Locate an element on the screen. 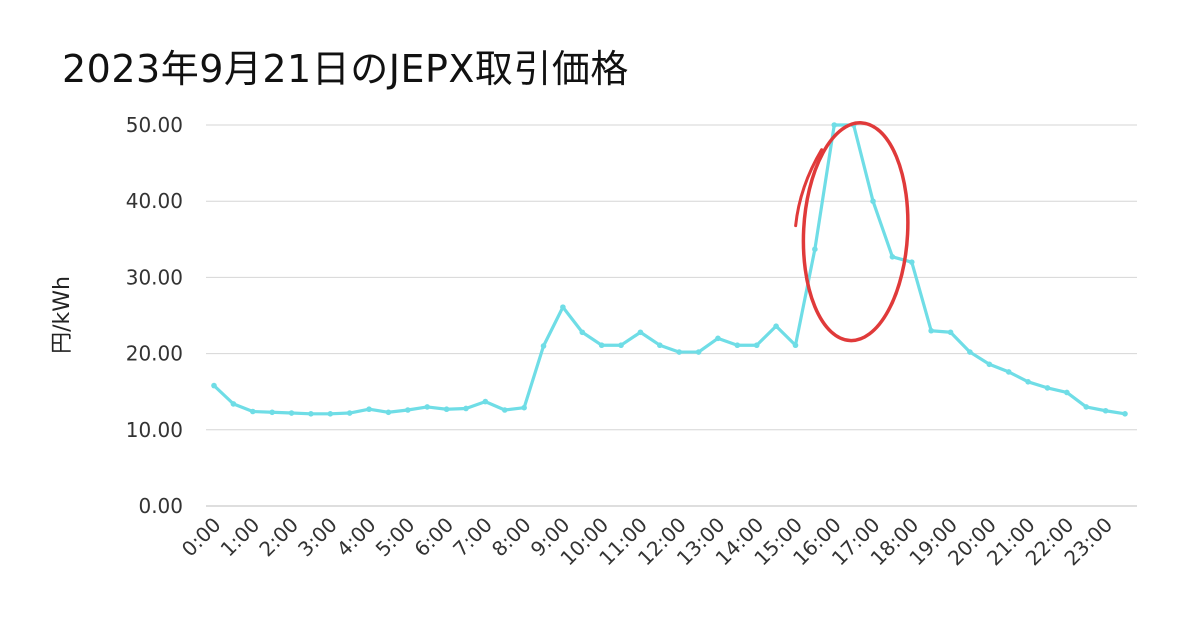 The width and height of the screenshot is (1200, 630). x-tick-label: 7:00 is located at coordinates (472, 537).